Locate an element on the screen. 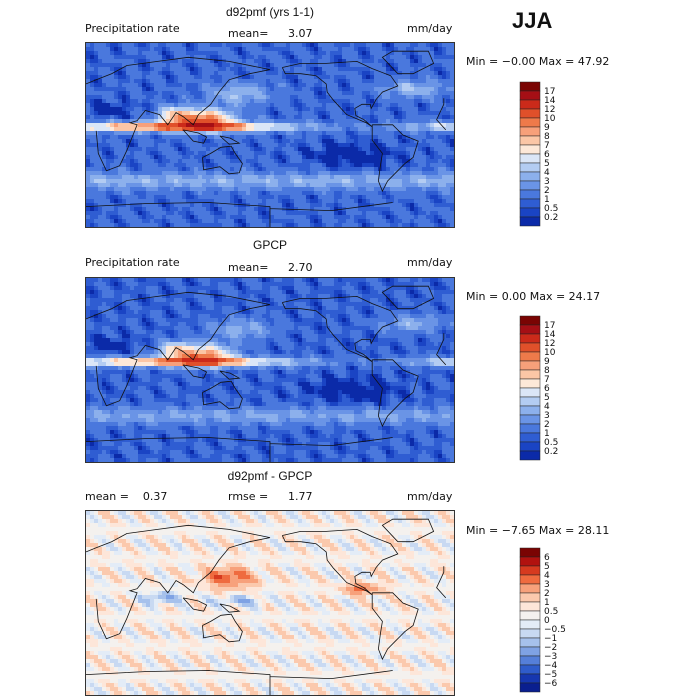  colorbar-swatch is located at coordinates (530, 194).